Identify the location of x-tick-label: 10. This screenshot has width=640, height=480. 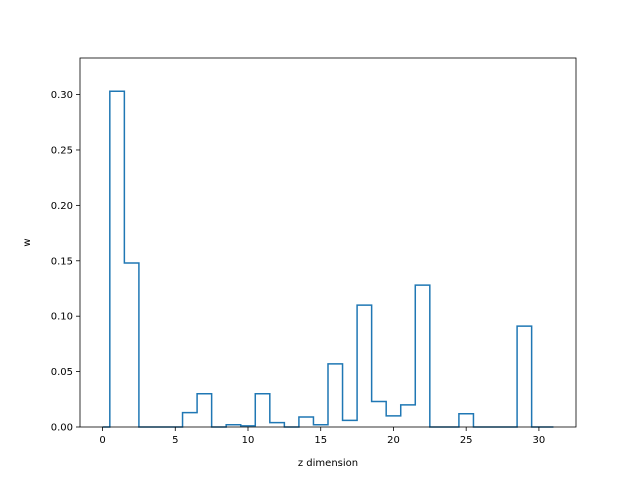
(248, 440).